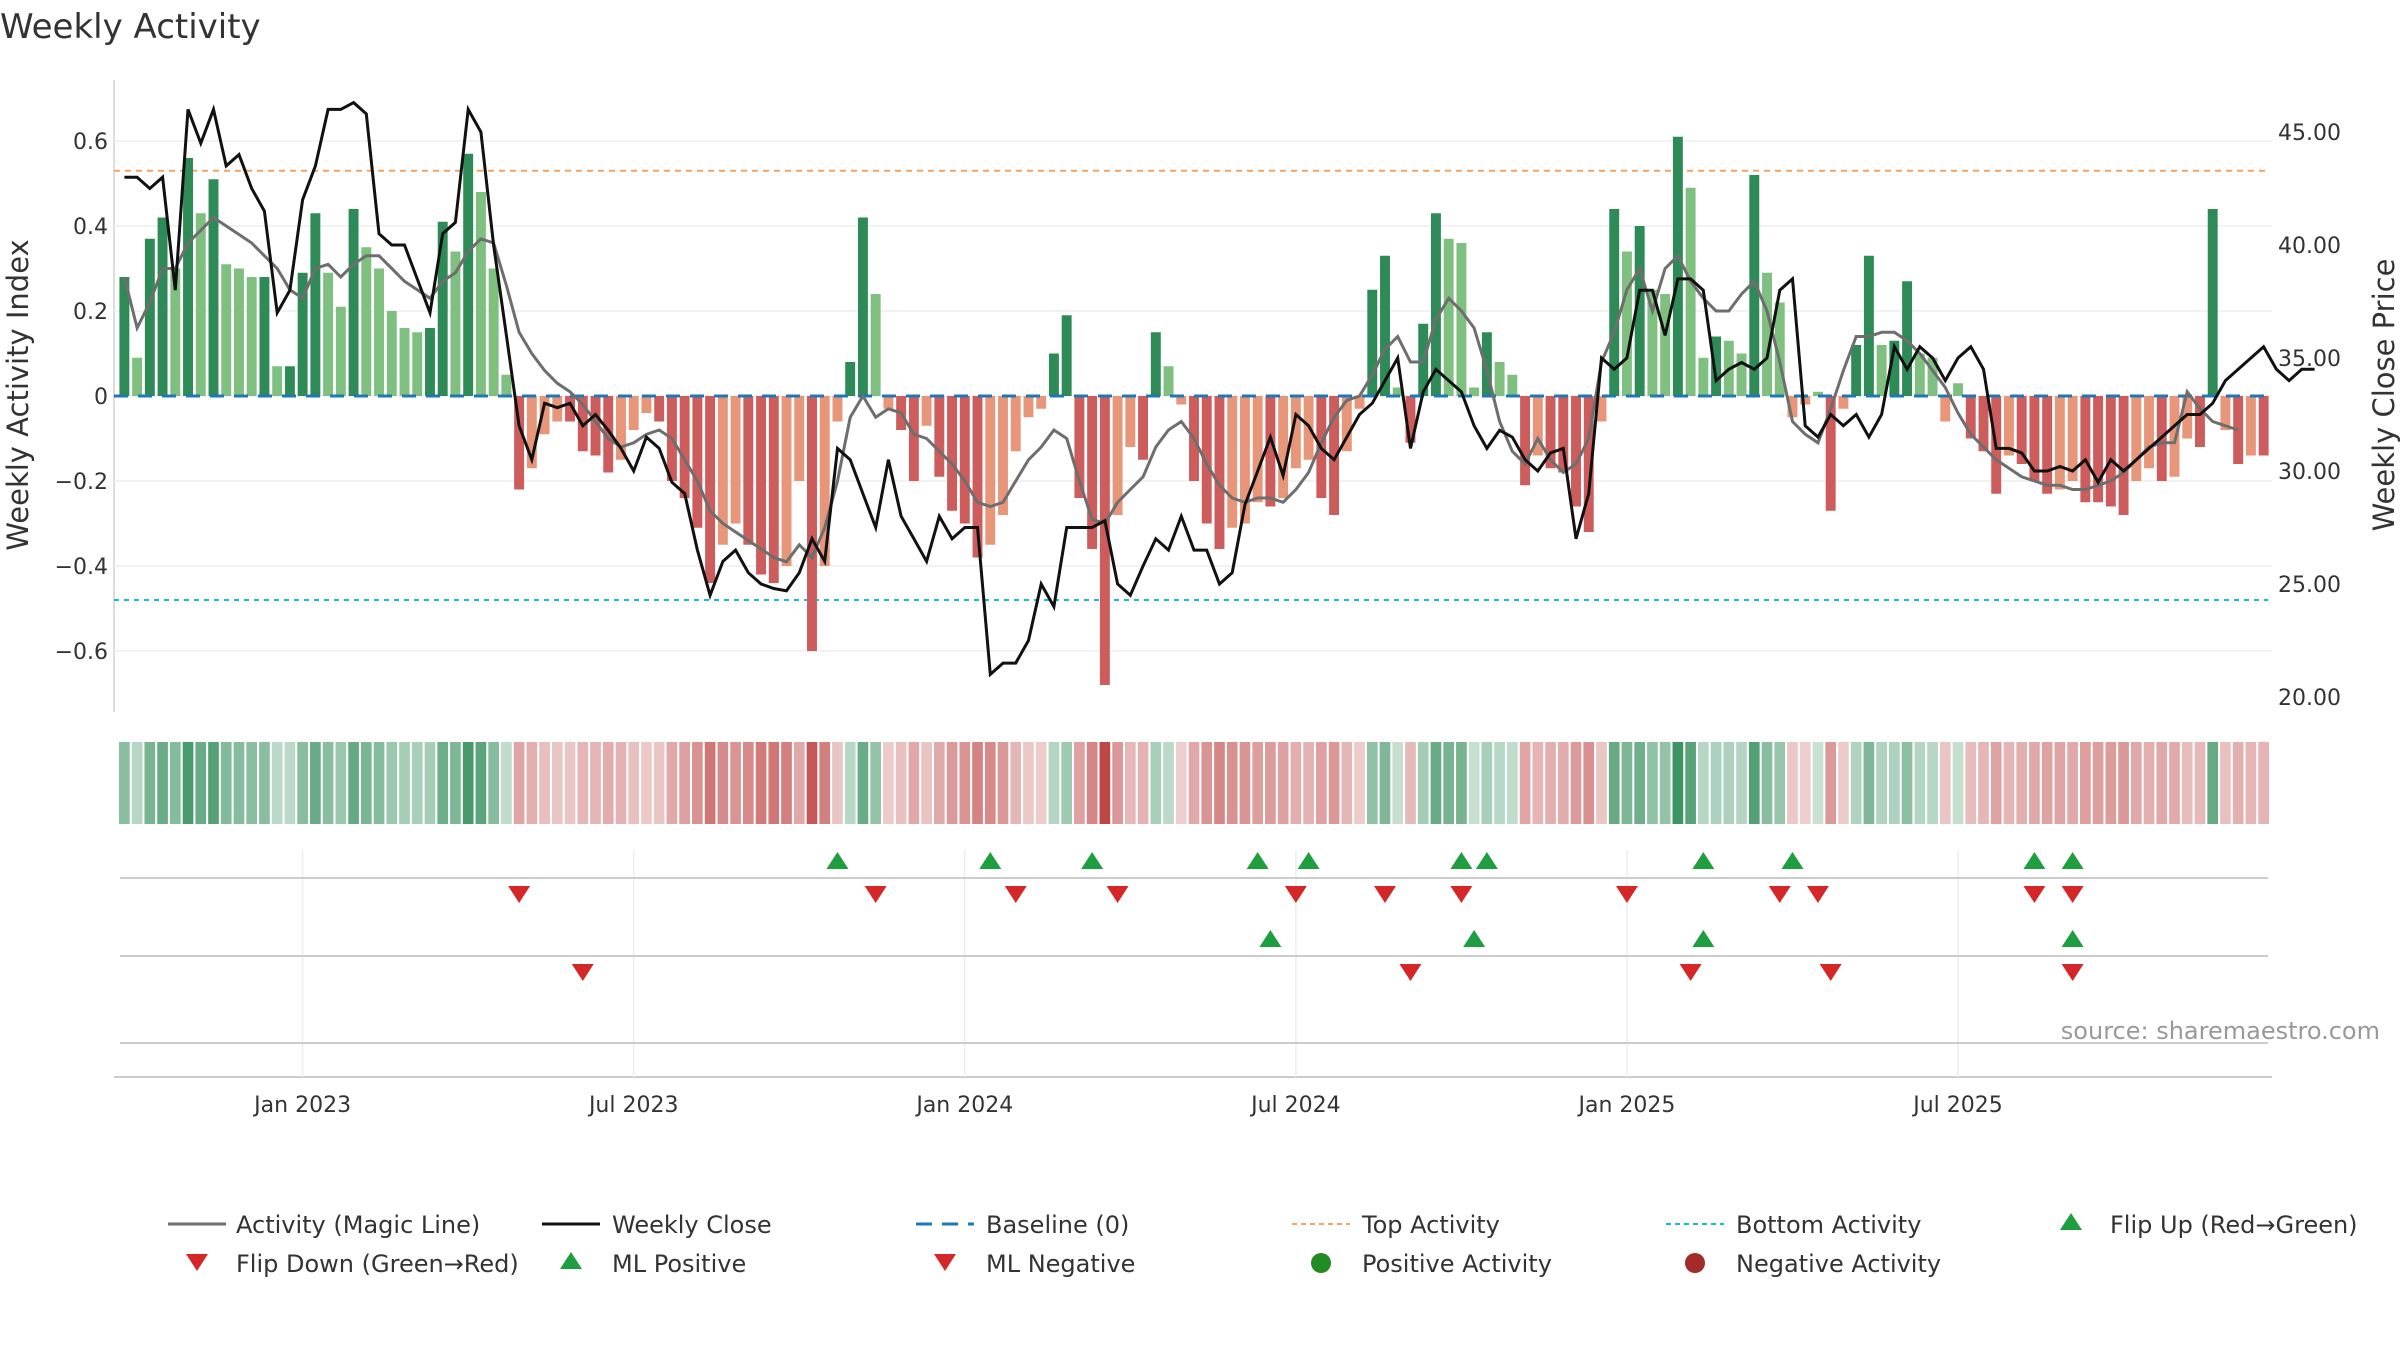  Describe the element at coordinates (1457, 1264) in the screenshot. I see `legend-positive-activity-label: Positive Activity` at that location.